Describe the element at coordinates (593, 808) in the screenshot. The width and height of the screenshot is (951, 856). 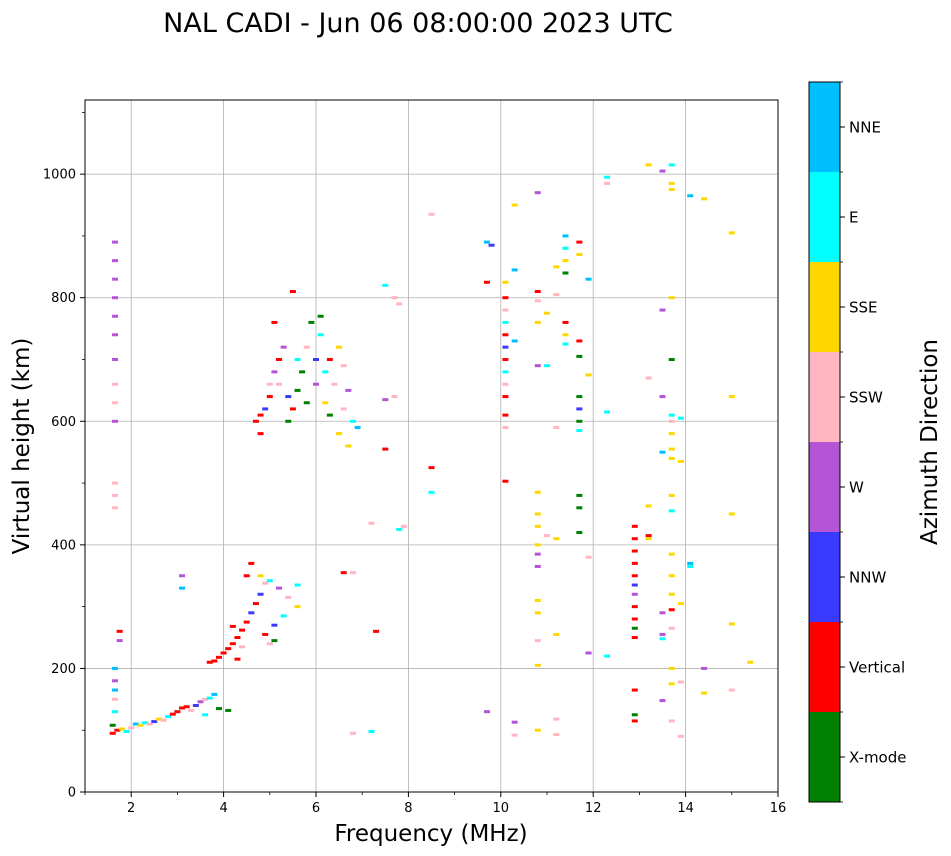
I see `x-tick-label: 12` at that location.